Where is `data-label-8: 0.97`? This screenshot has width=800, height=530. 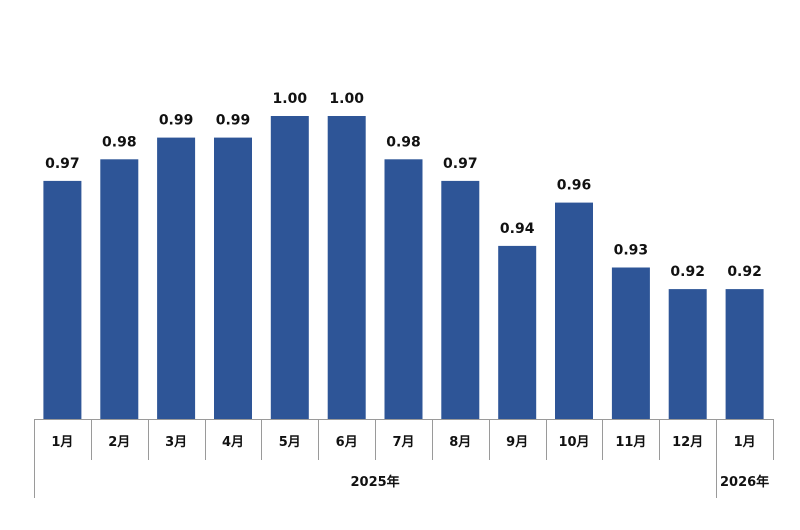
data-label-8: 0.97 is located at coordinates (460, 164).